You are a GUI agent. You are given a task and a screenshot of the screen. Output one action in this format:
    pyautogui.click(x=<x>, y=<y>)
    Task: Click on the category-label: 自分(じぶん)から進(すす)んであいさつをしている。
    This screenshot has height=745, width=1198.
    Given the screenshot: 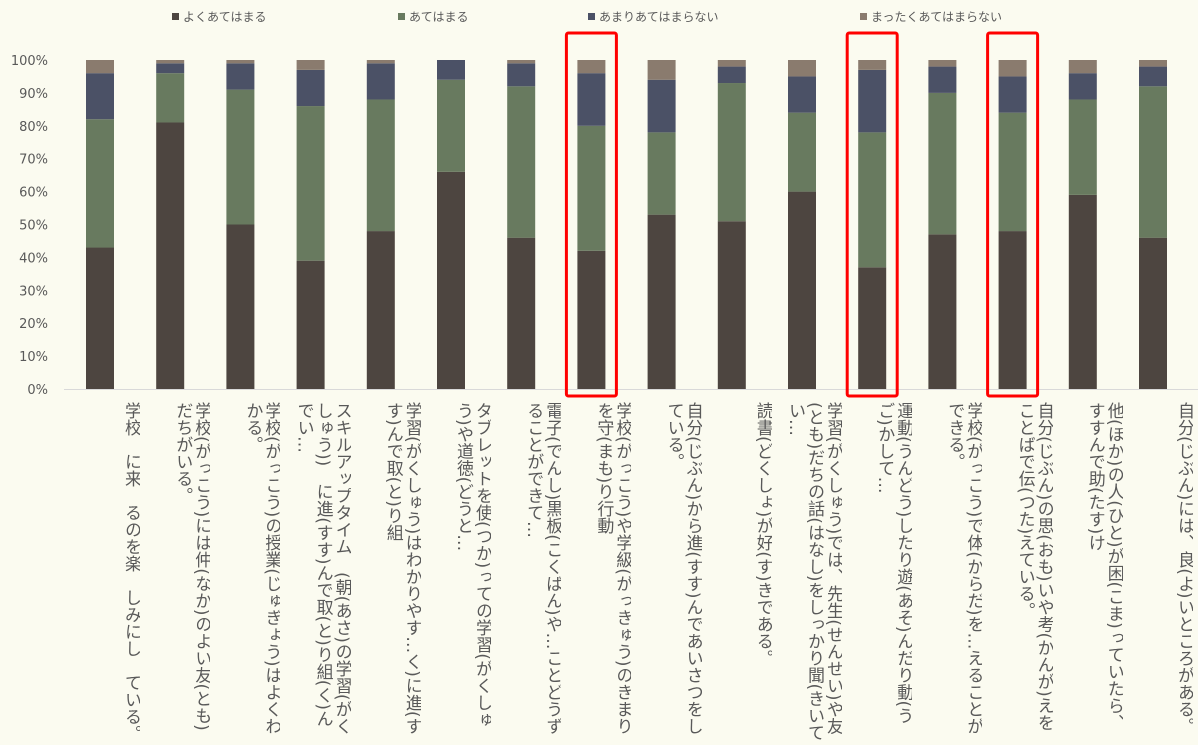 What is the action you would take?
    pyautogui.click(x=682, y=568)
    